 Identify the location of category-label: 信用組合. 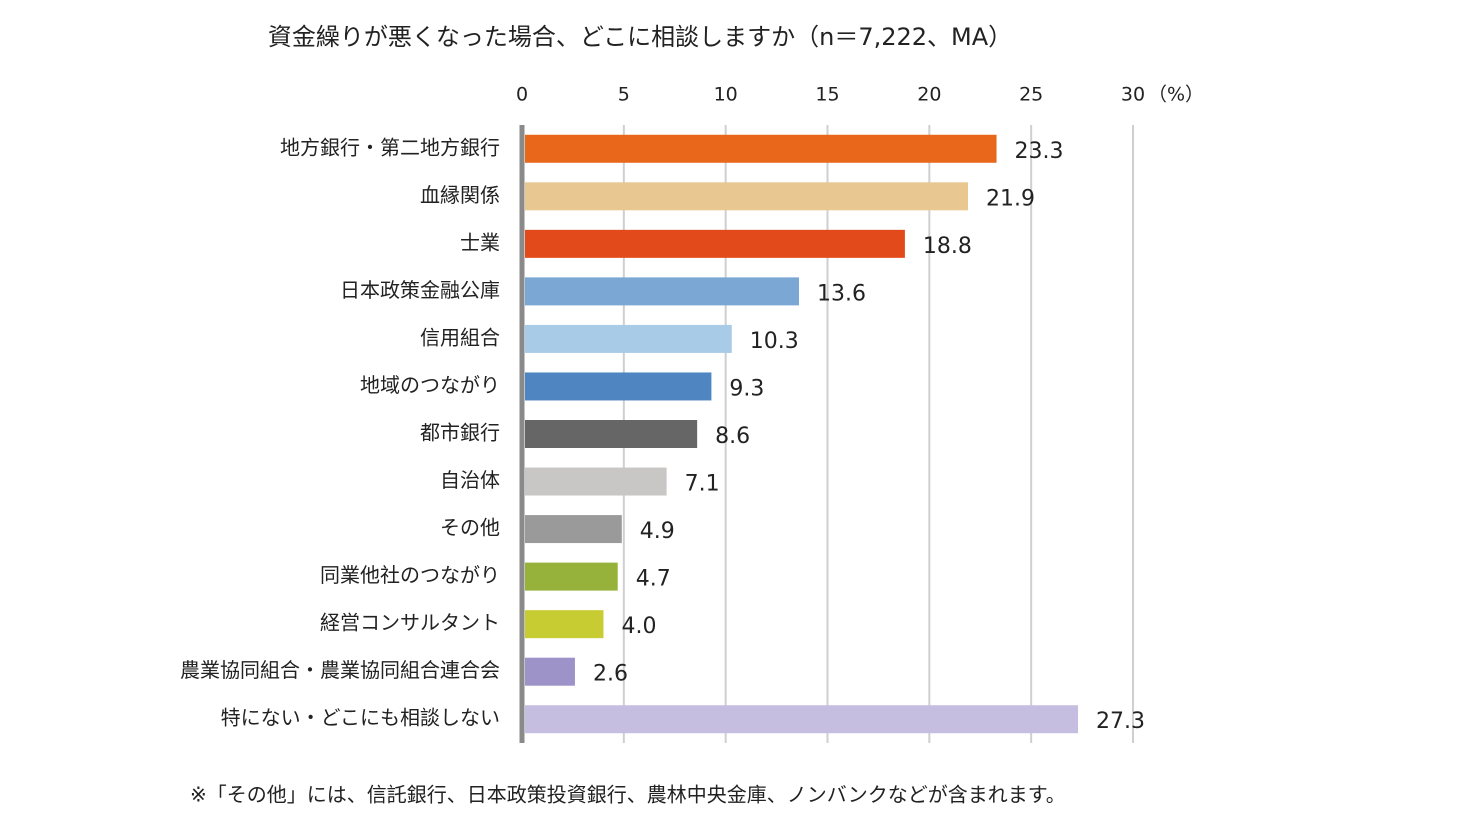
(460, 337).